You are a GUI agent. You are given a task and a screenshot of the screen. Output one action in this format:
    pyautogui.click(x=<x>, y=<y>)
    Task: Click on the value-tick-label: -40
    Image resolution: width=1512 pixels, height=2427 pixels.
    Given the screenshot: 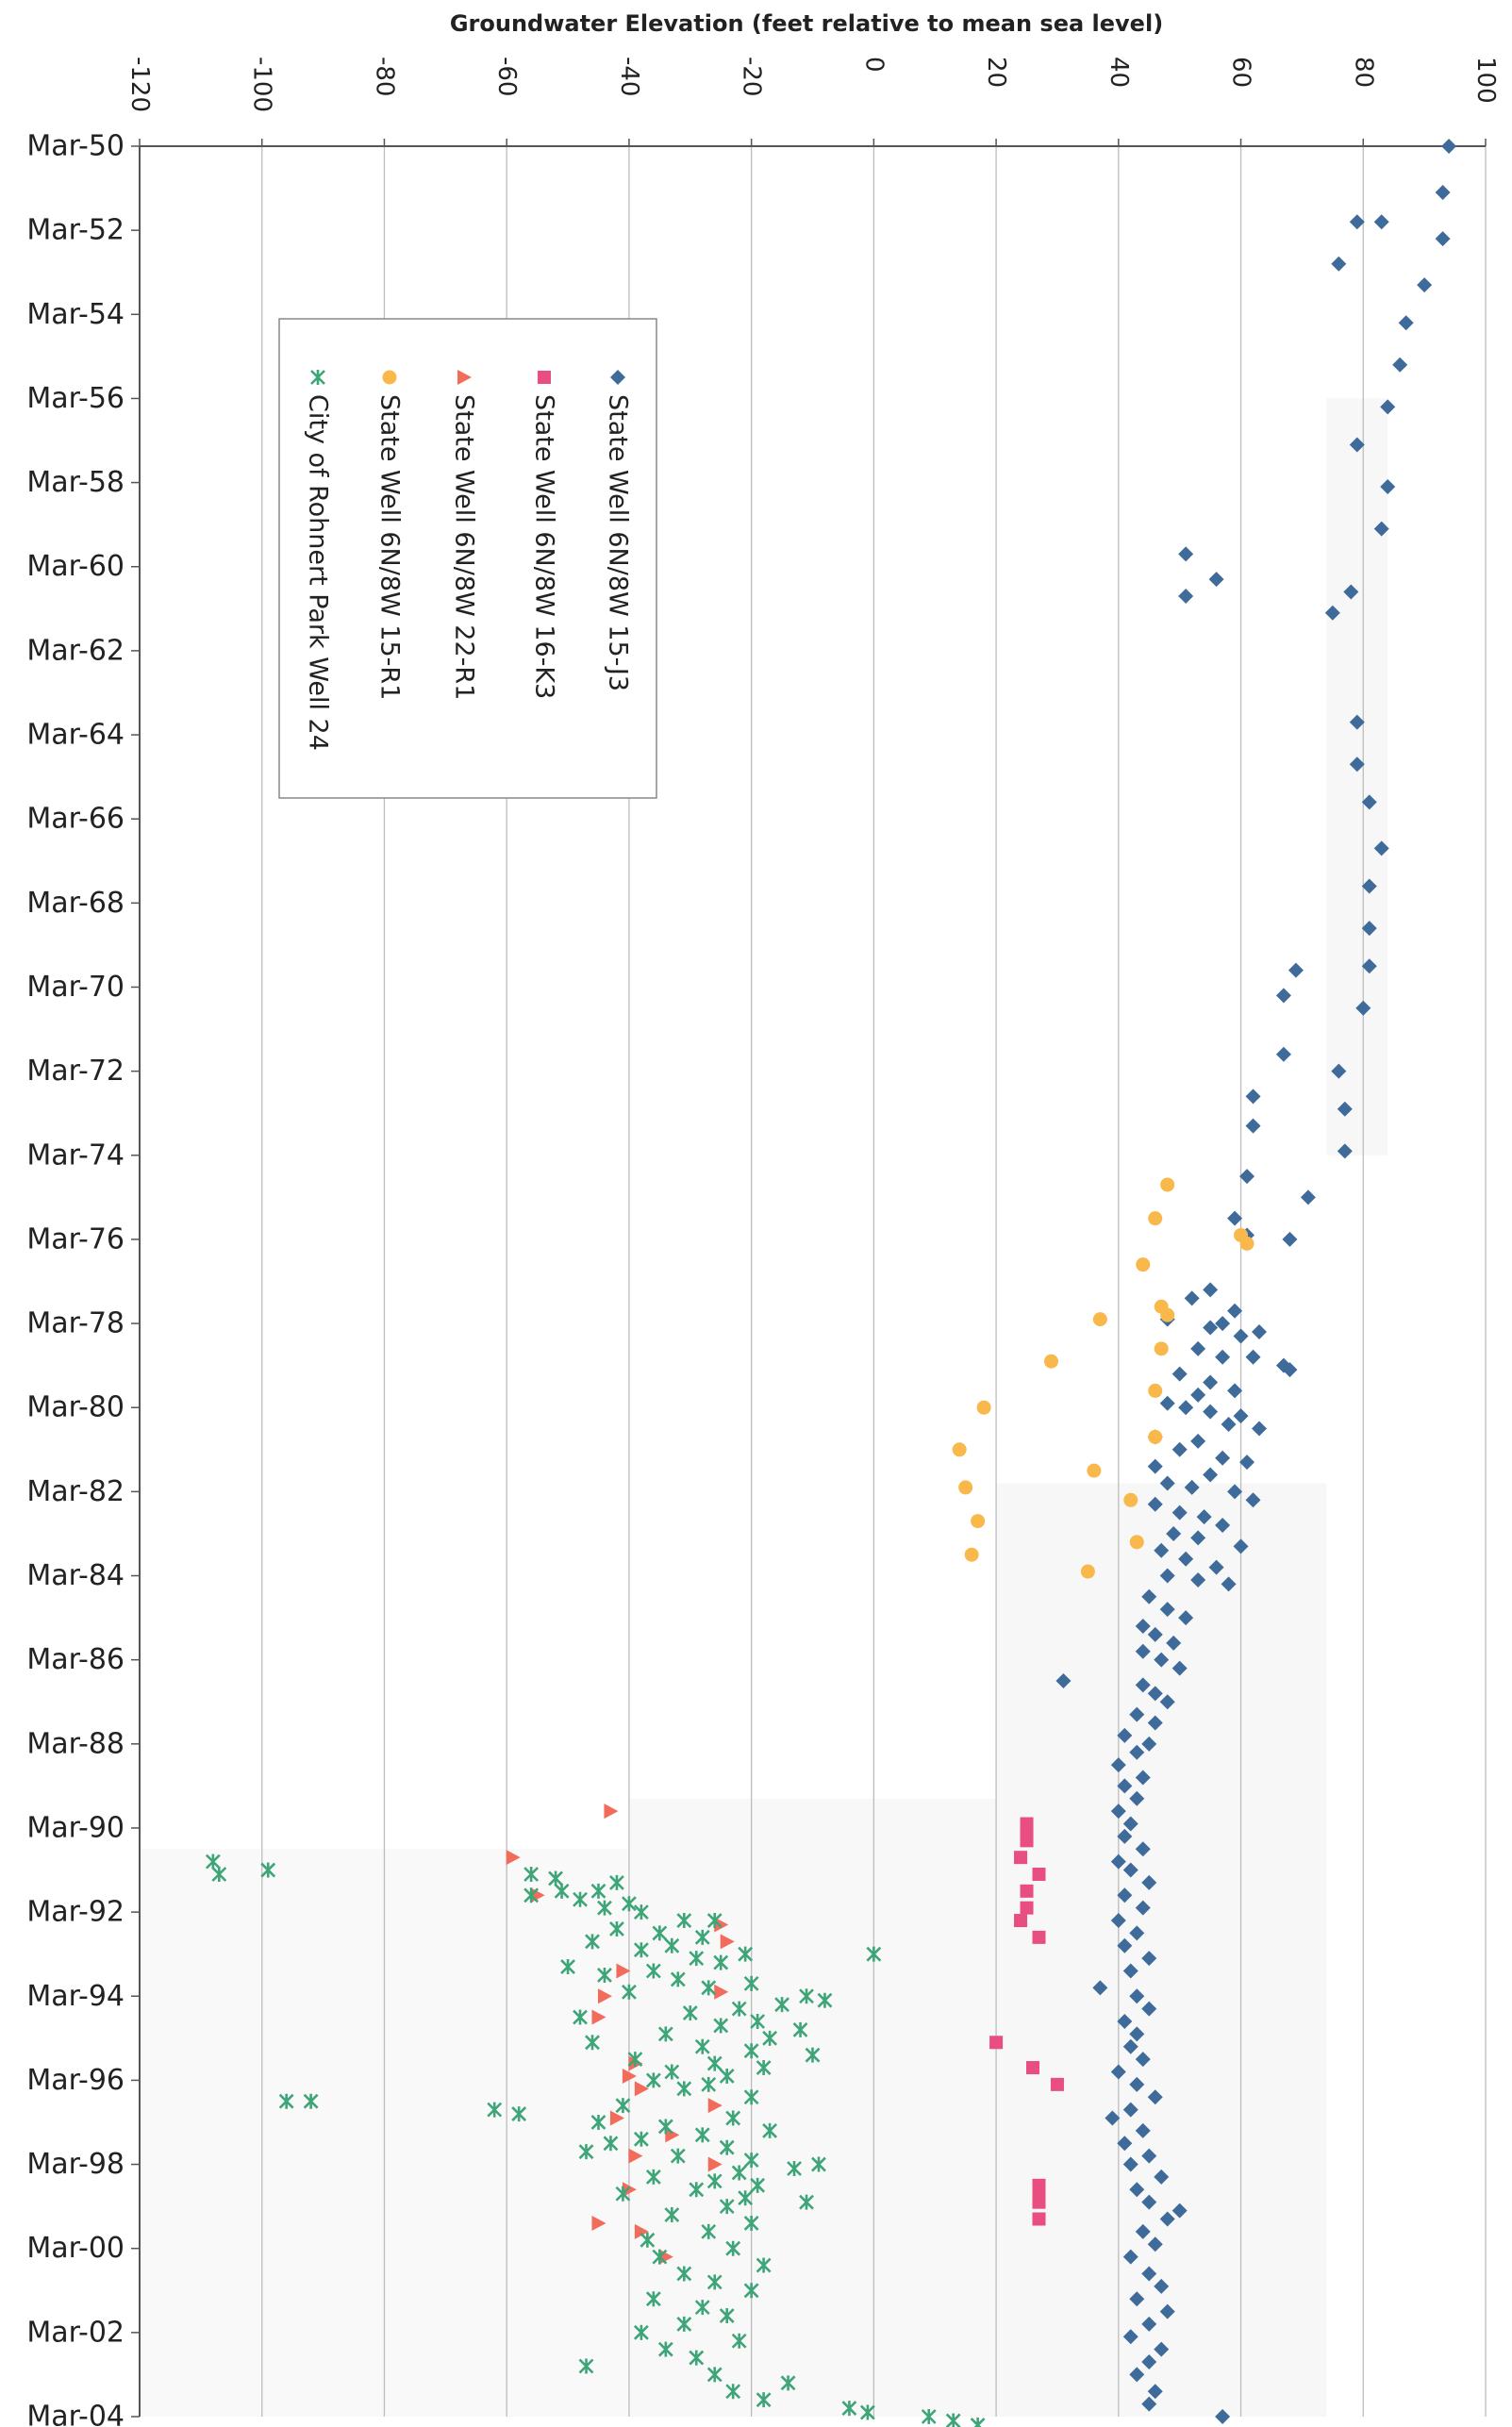 What is the action you would take?
    pyautogui.click(x=629, y=76)
    